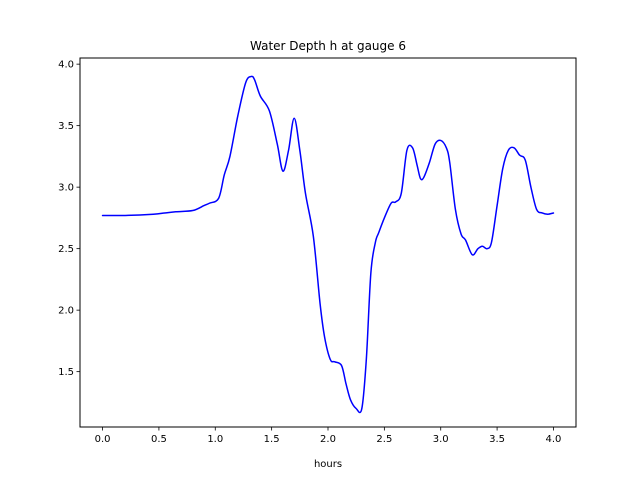 The width and height of the screenshot is (640, 480). I want to click on chart-title: Water Depth h at gauge 6, so click(328, 46).